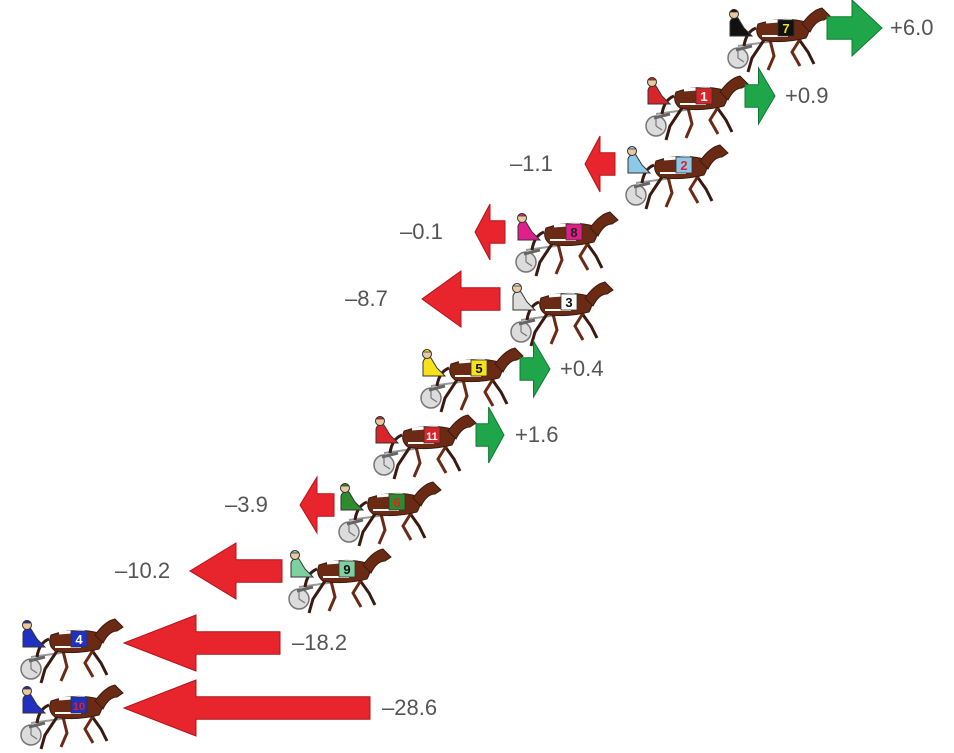 This screenshot has height=753, width=954. Describe the element at coordinates (366, 298) in the screenshot. I see `position-change-label: –8.7` at that location.